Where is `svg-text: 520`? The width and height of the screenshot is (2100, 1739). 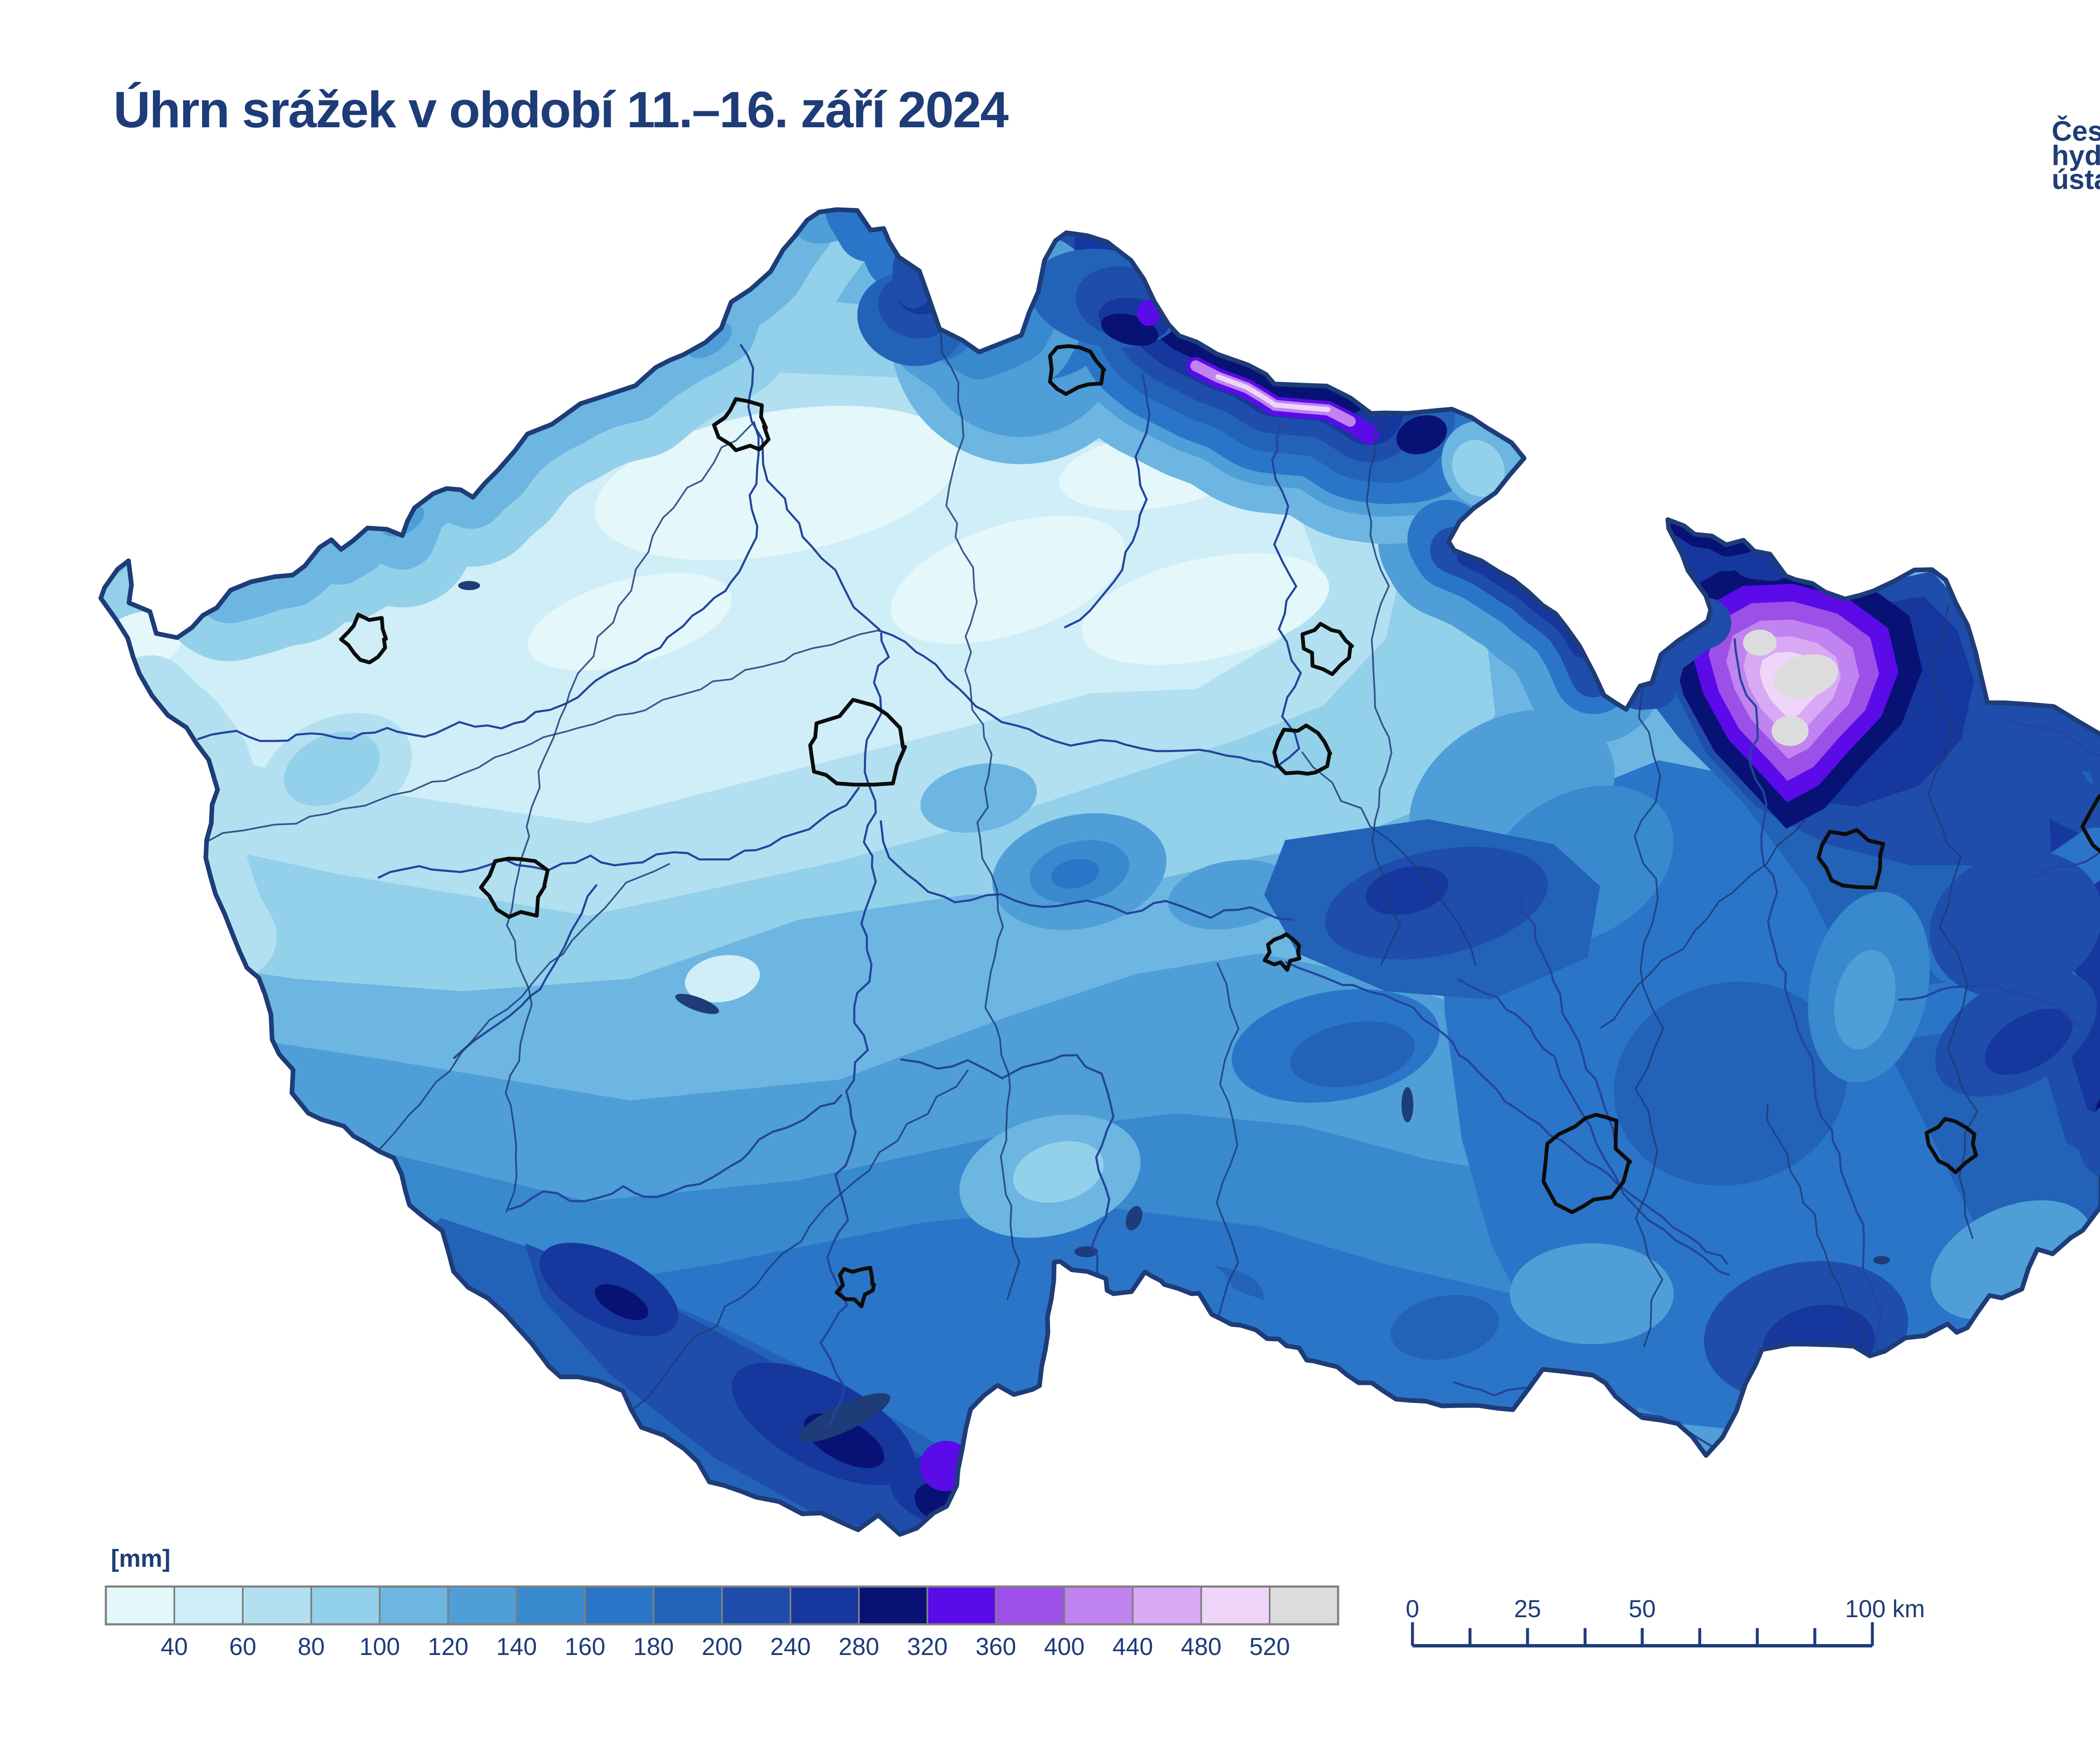 svg-text: 520 is located at coordinates (1270, 1646).